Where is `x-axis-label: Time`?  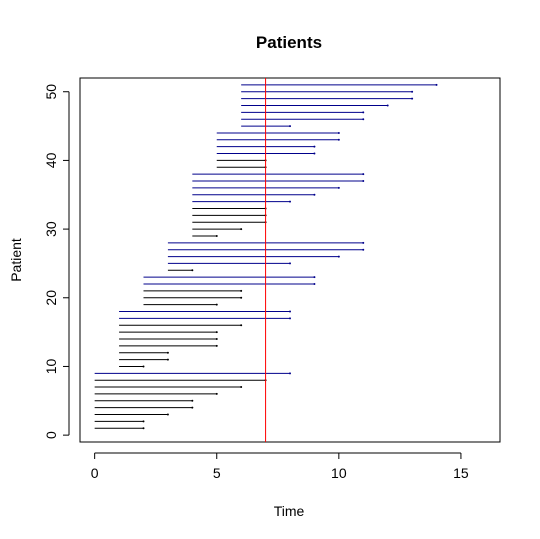
x-axis-label: Time is located at coordinates (289, 511).